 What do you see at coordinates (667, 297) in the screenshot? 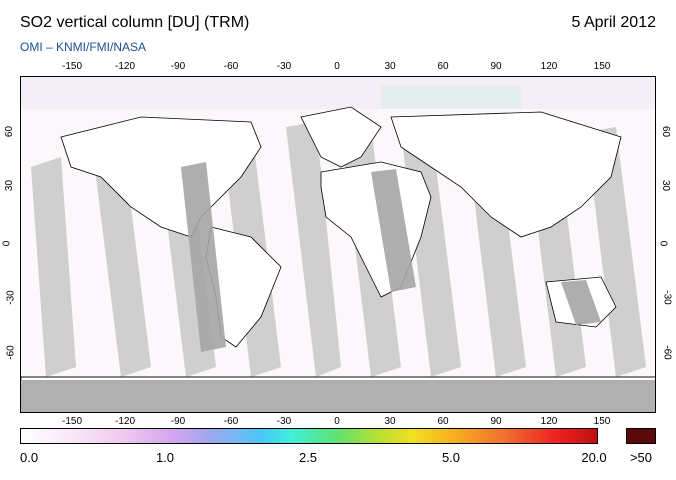
I see `lat-tick-right: -30` at bounding box center [667, 297].